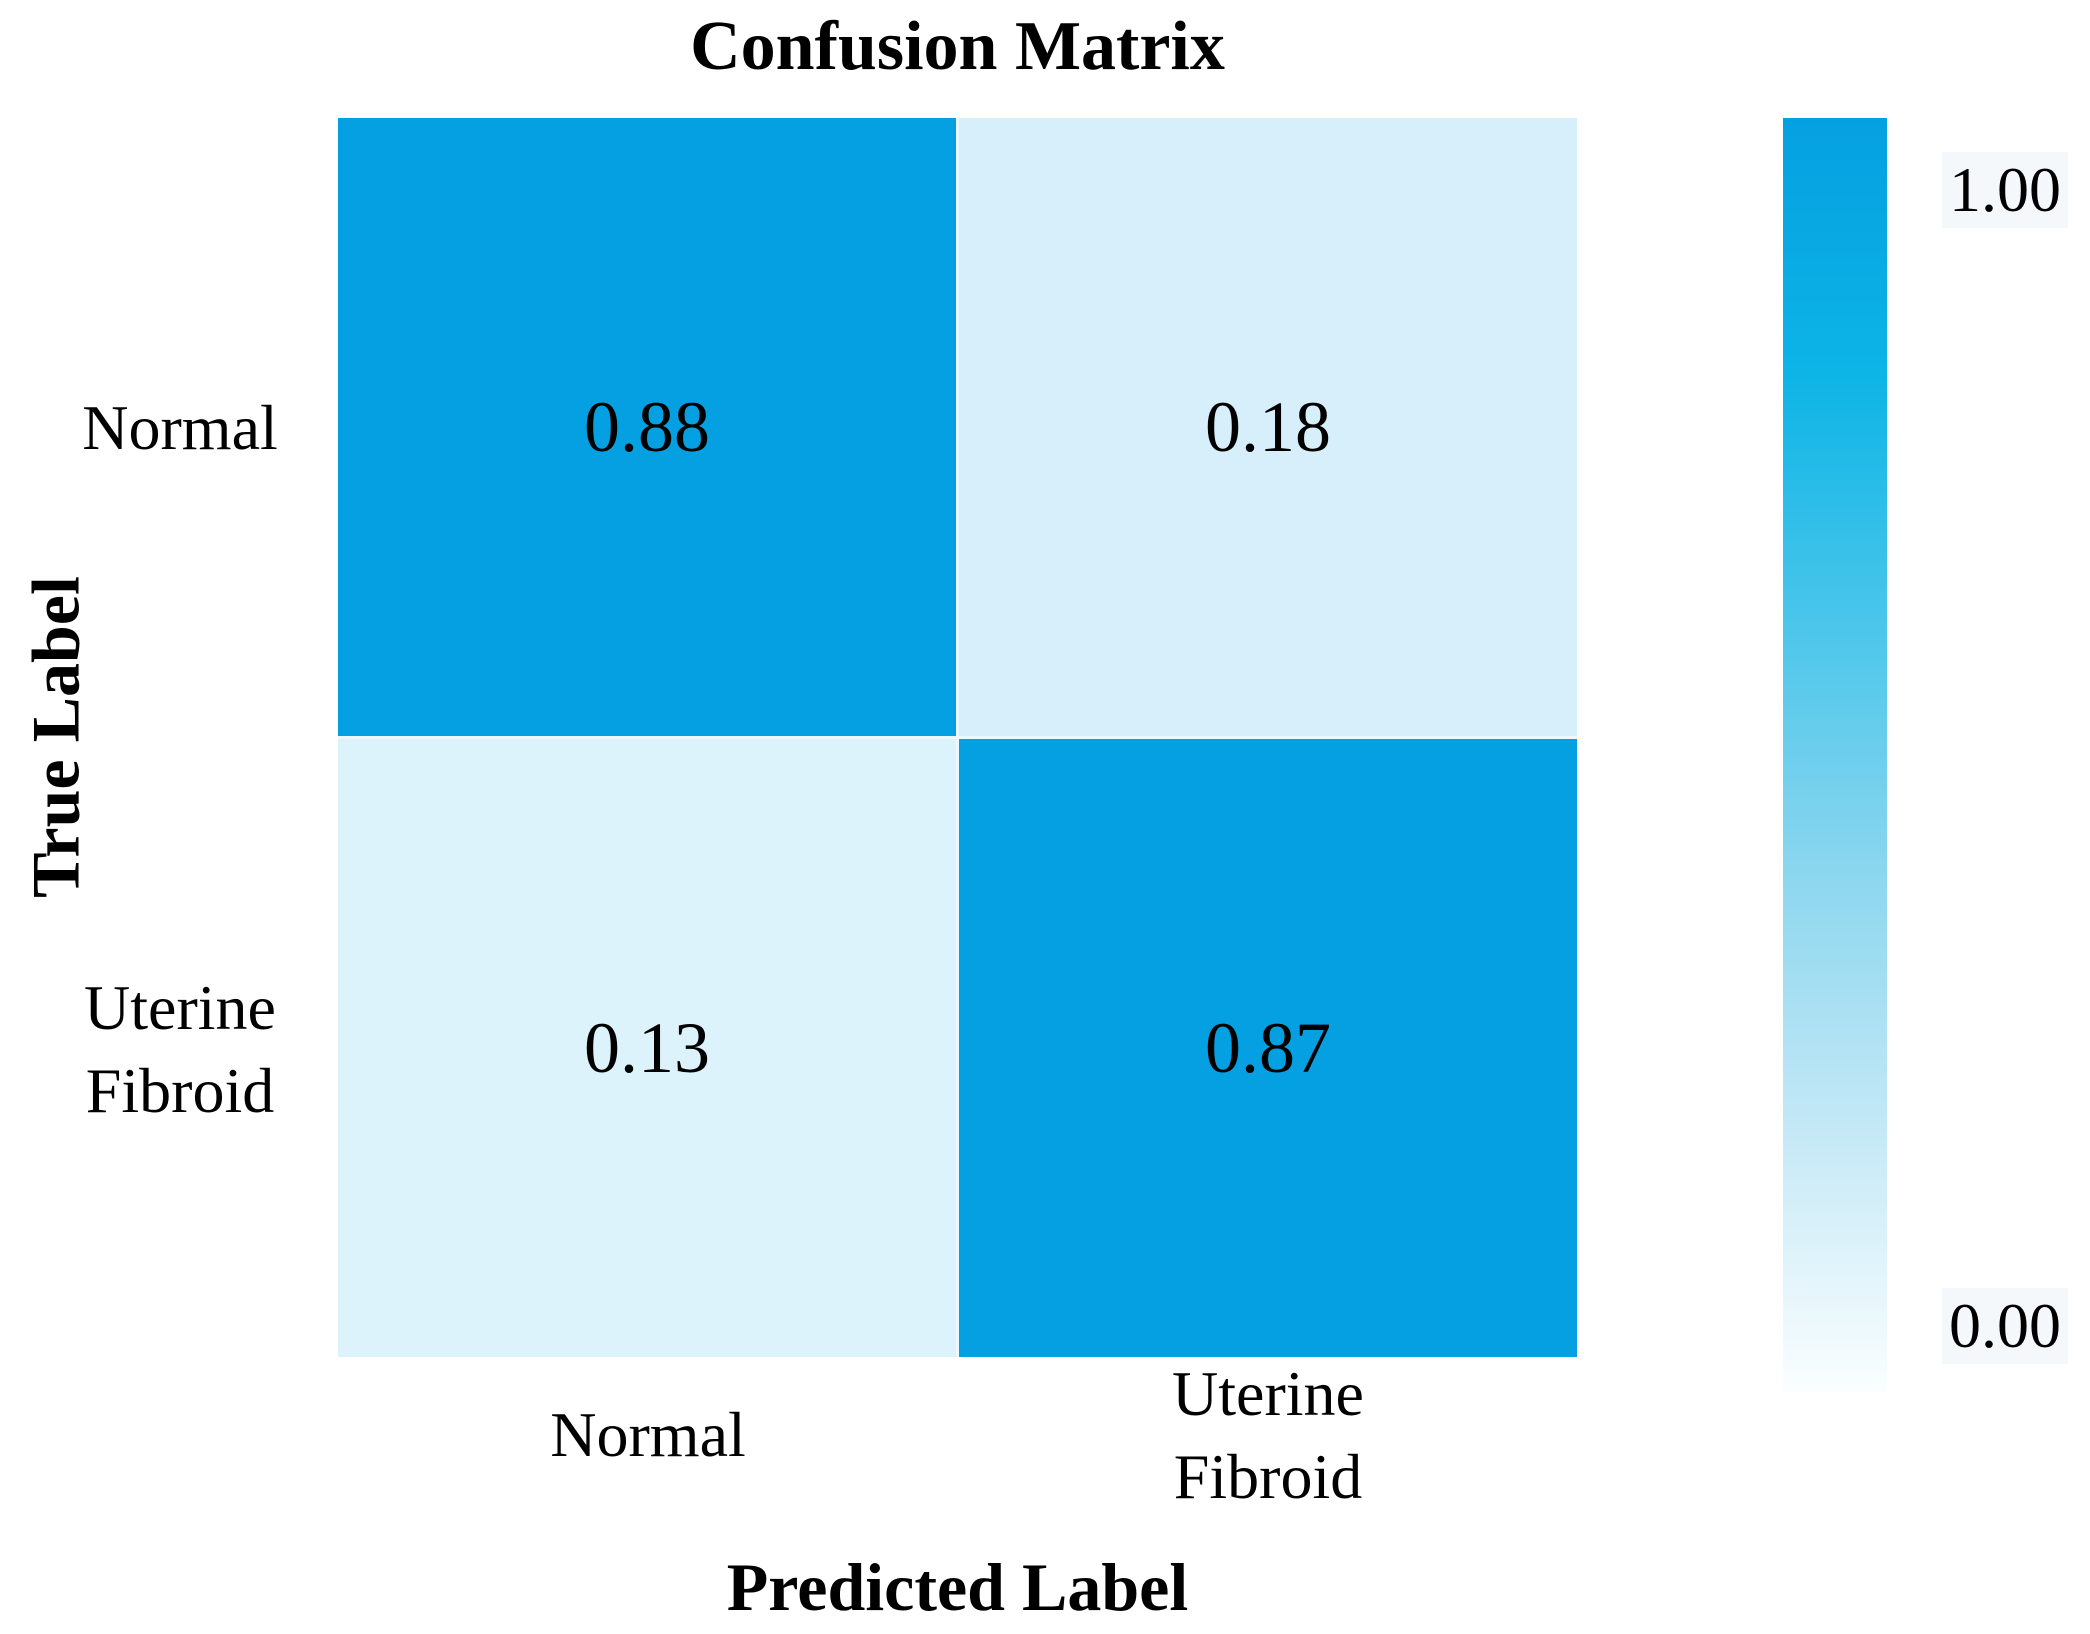  I want to click on matrix-cell-1-1: 0.87, so click(1268, 1048).